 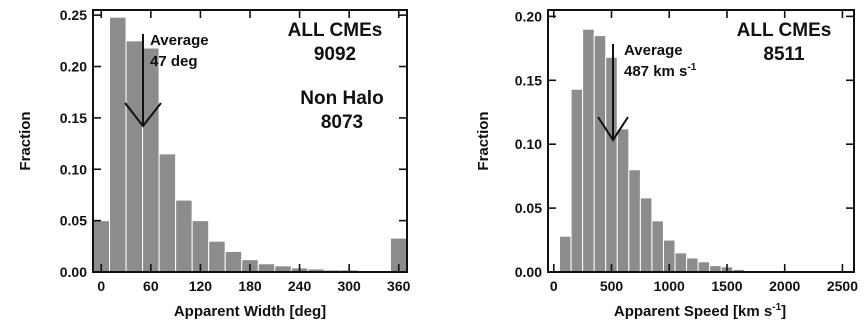 I want to click on width-average-label: Average, so click(x=179, y=40).